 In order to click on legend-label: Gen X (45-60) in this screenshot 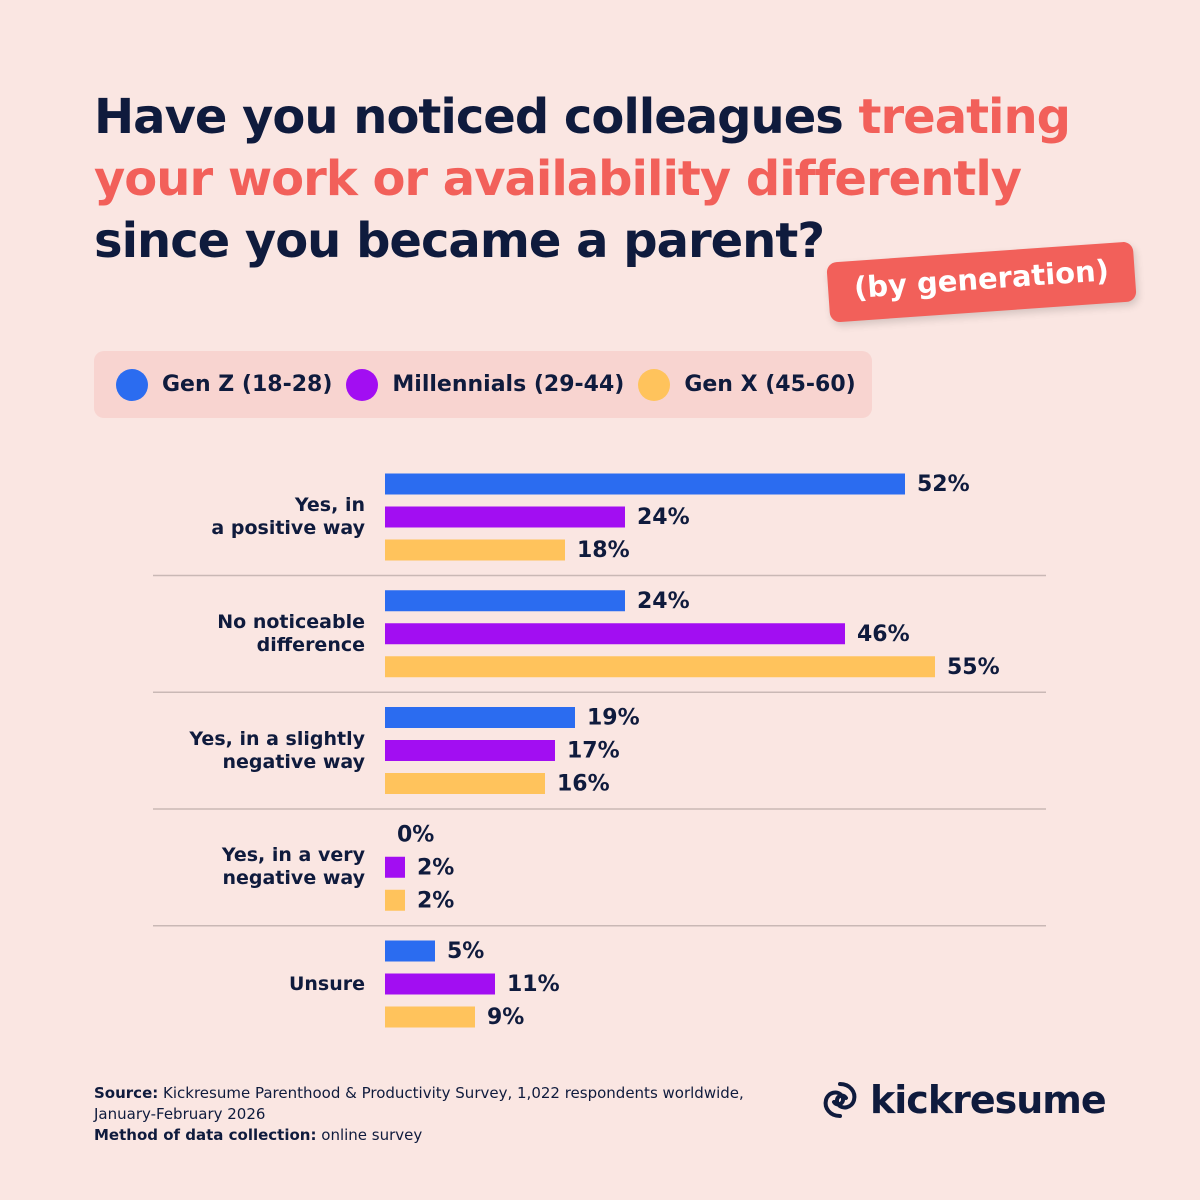, I will do `click(770, 384)`.